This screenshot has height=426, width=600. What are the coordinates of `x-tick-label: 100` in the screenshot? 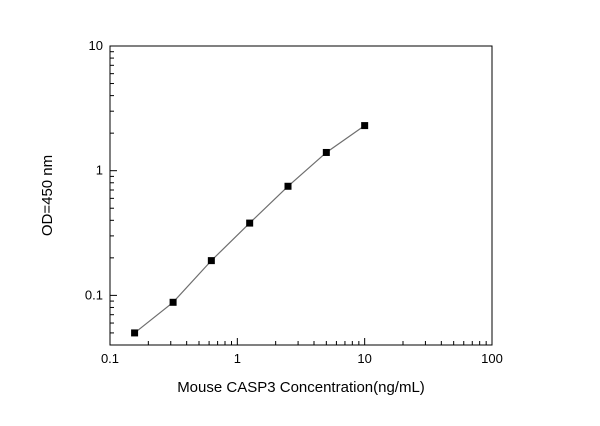 It's located at (492, 358).